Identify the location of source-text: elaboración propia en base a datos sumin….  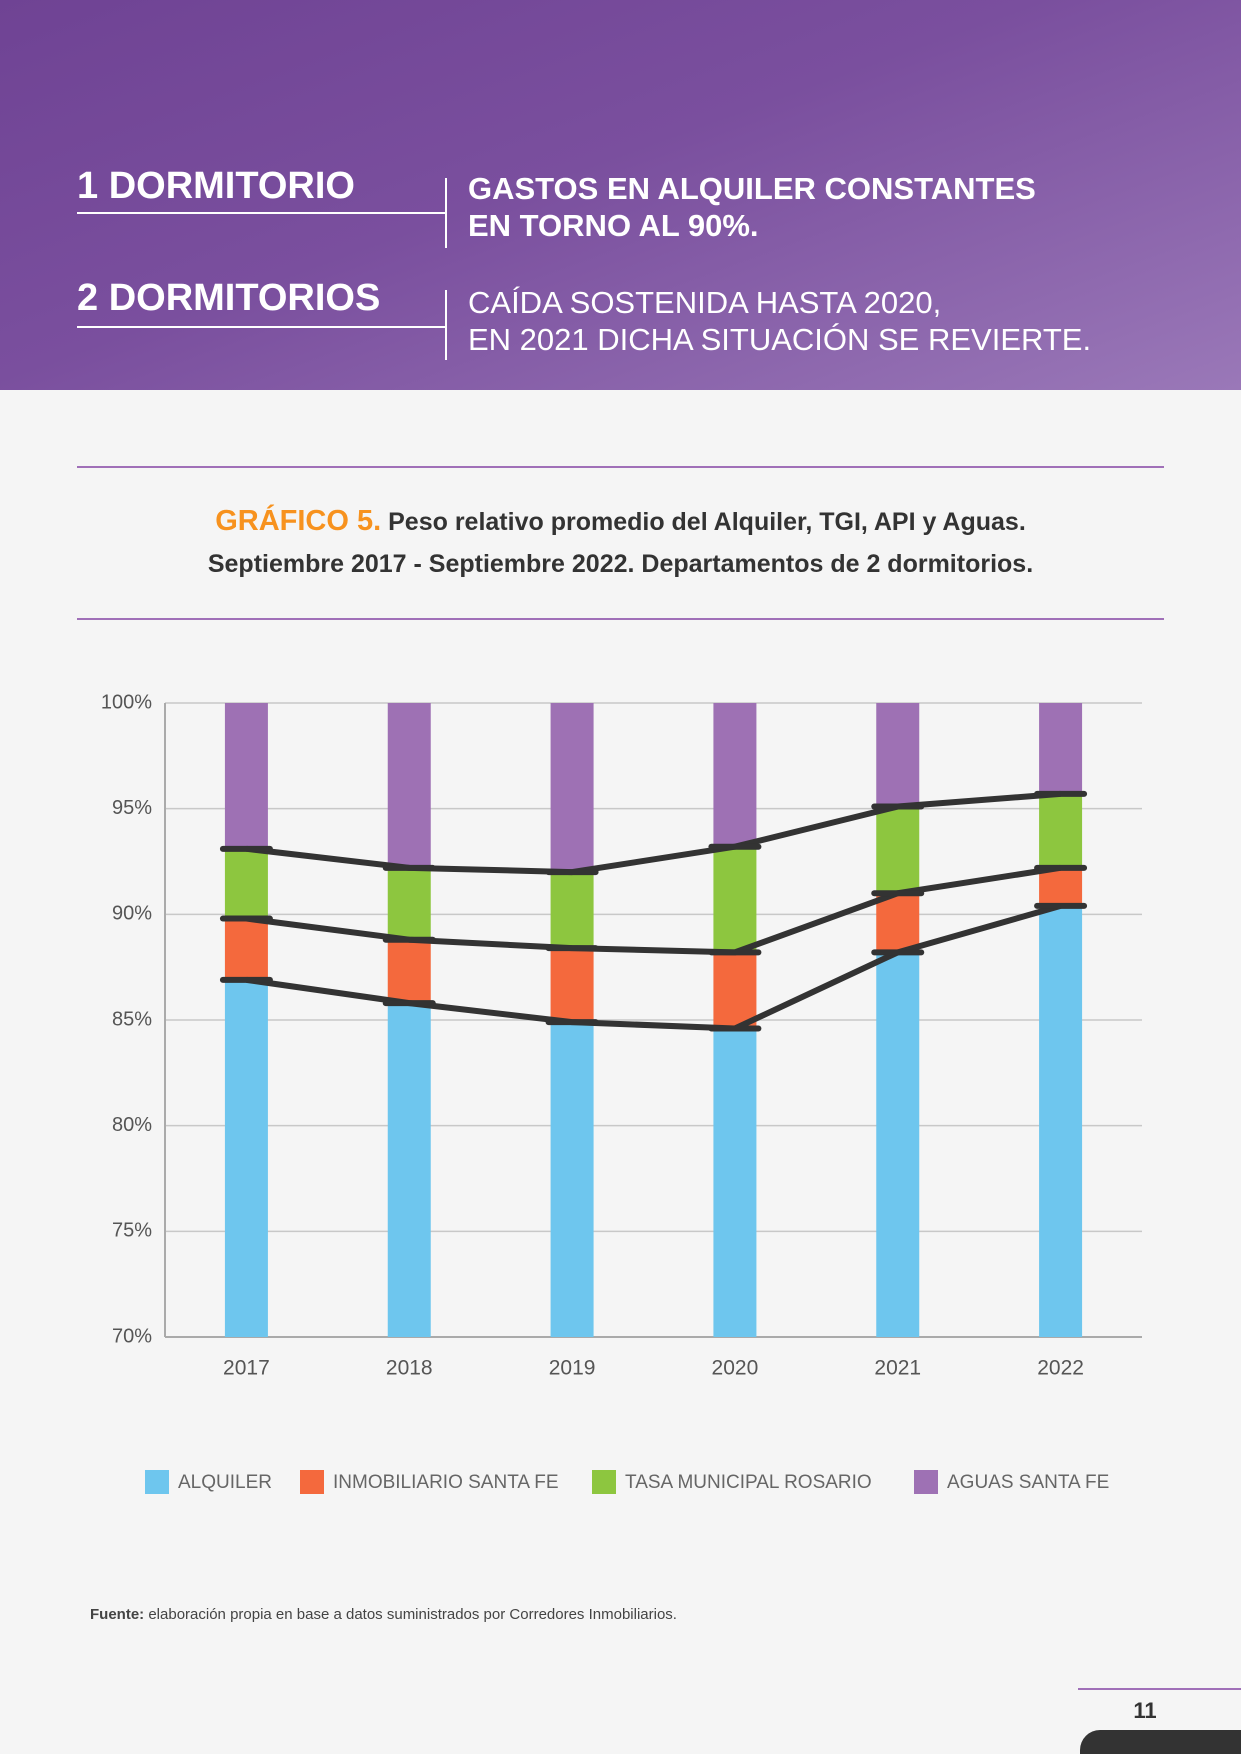
(412, 1614).